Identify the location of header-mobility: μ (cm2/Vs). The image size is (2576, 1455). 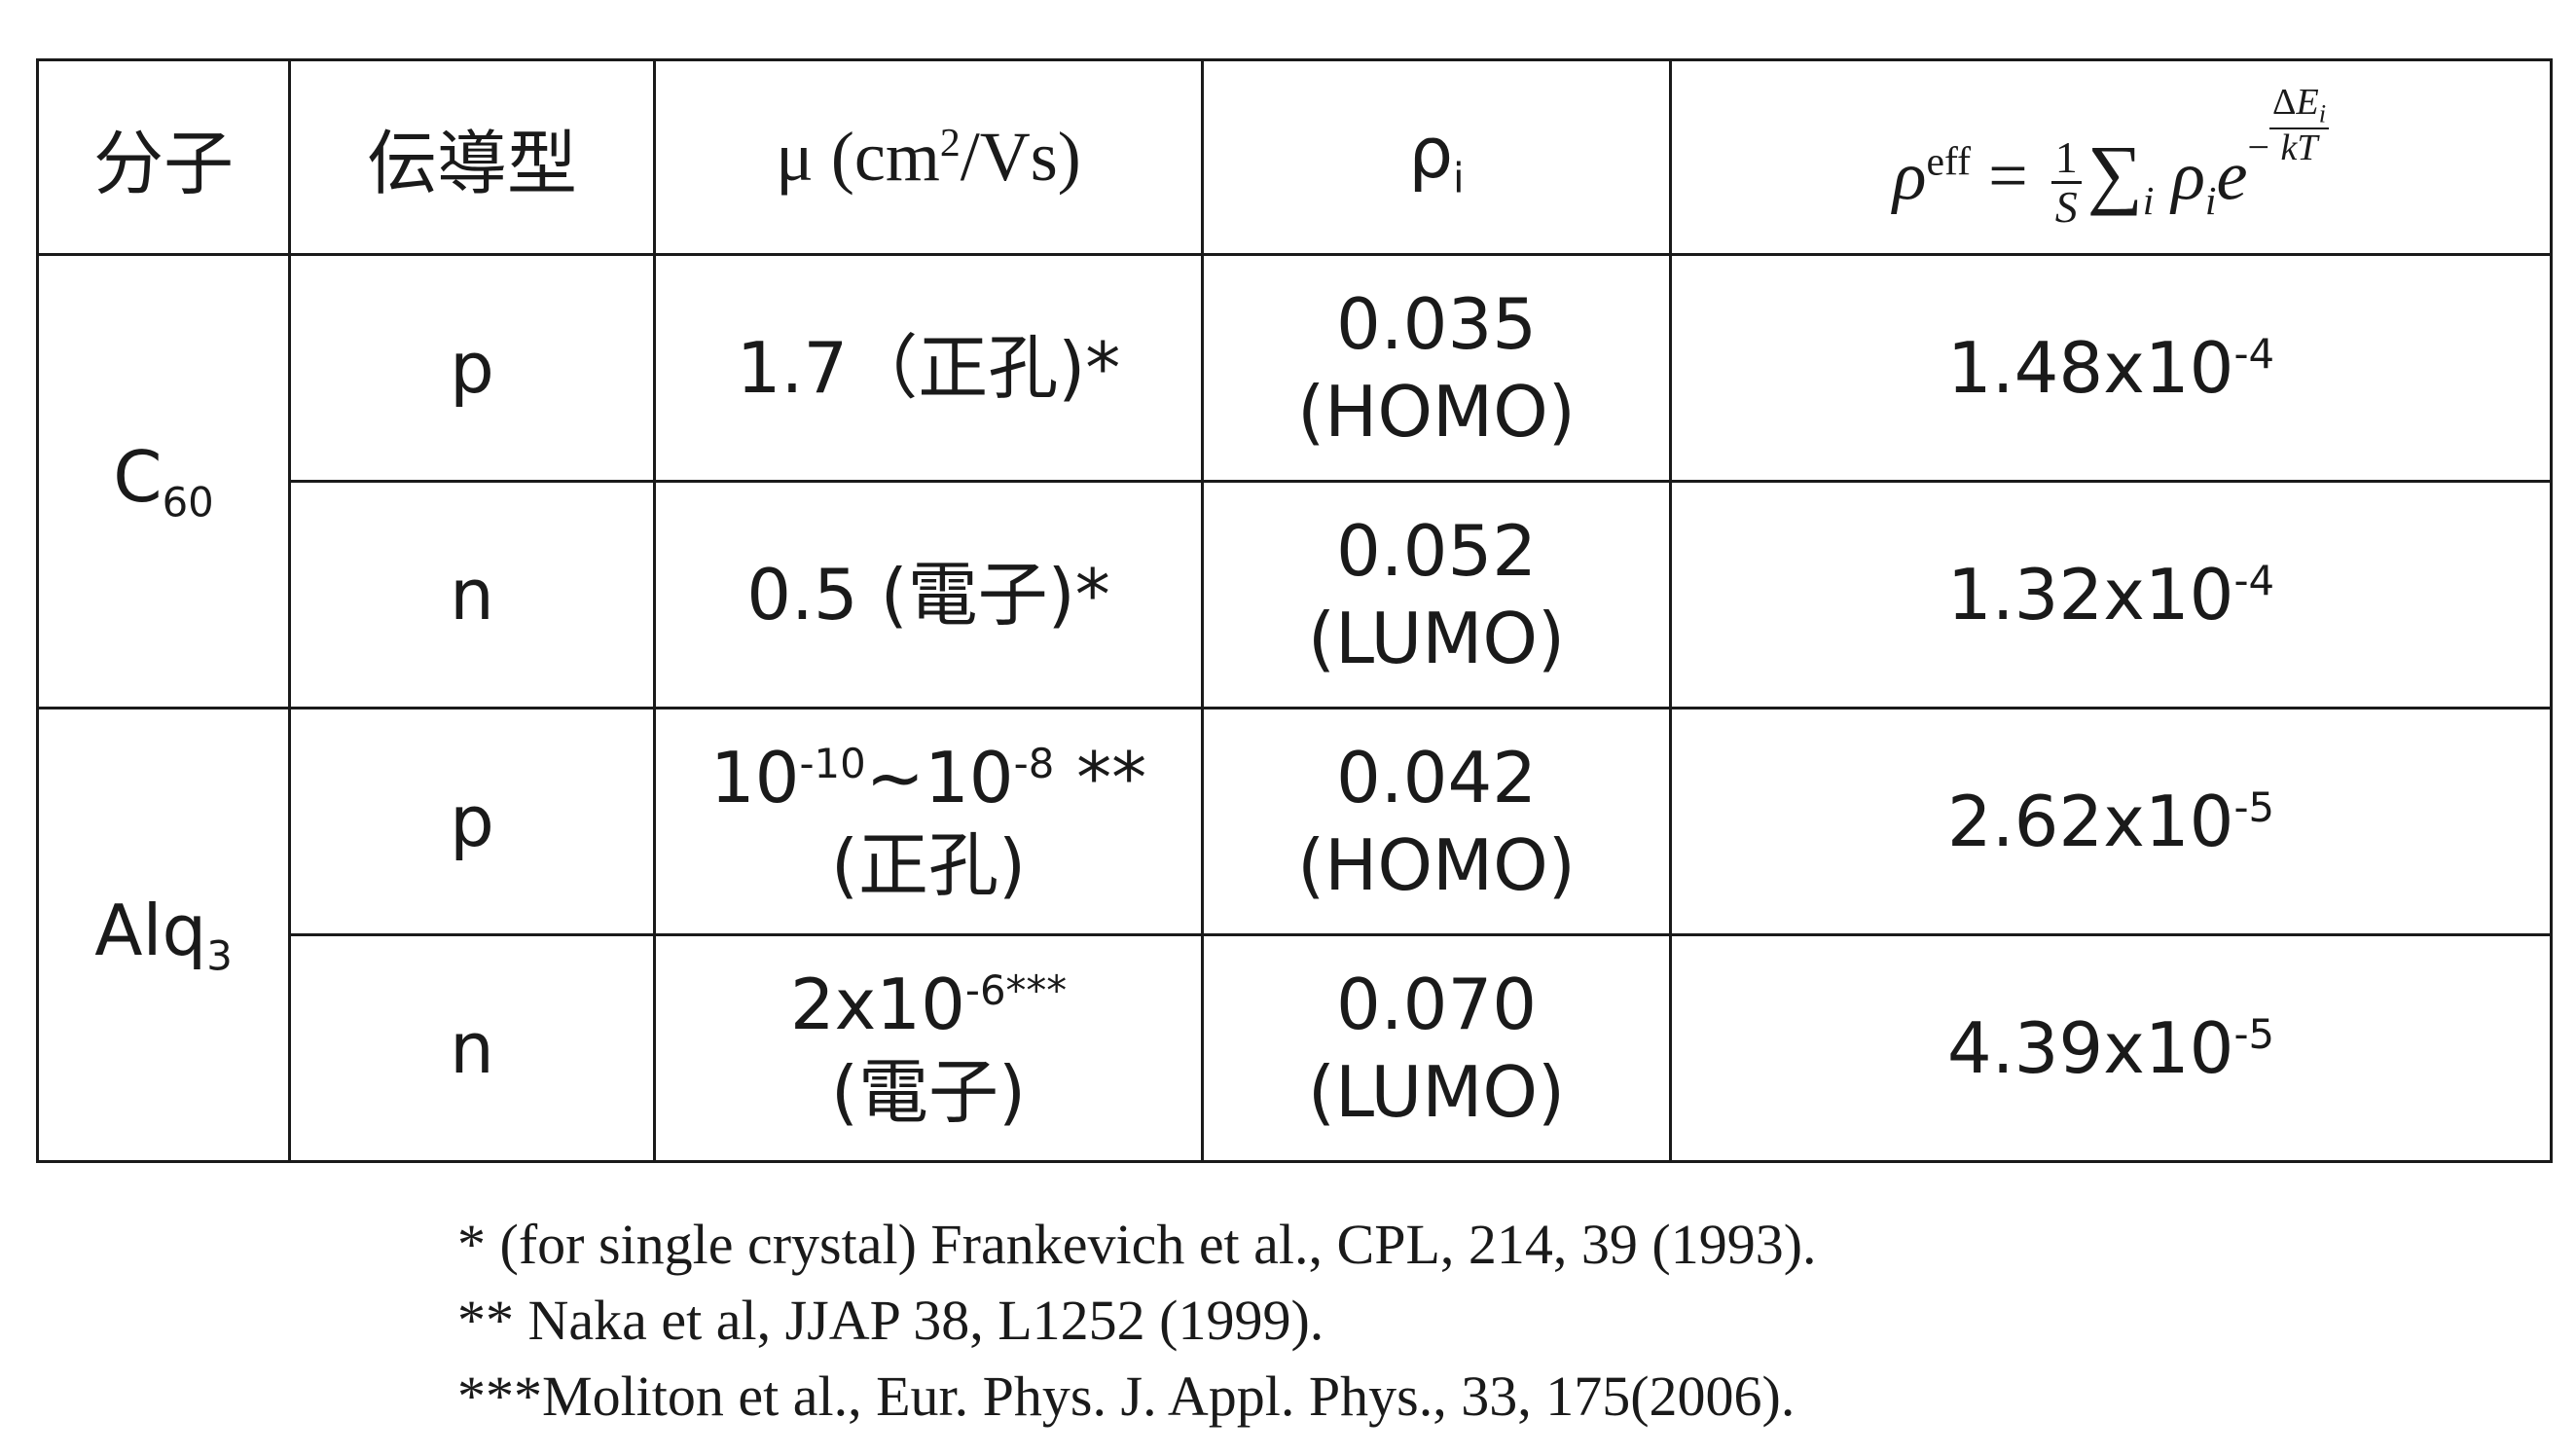
(928, 157).